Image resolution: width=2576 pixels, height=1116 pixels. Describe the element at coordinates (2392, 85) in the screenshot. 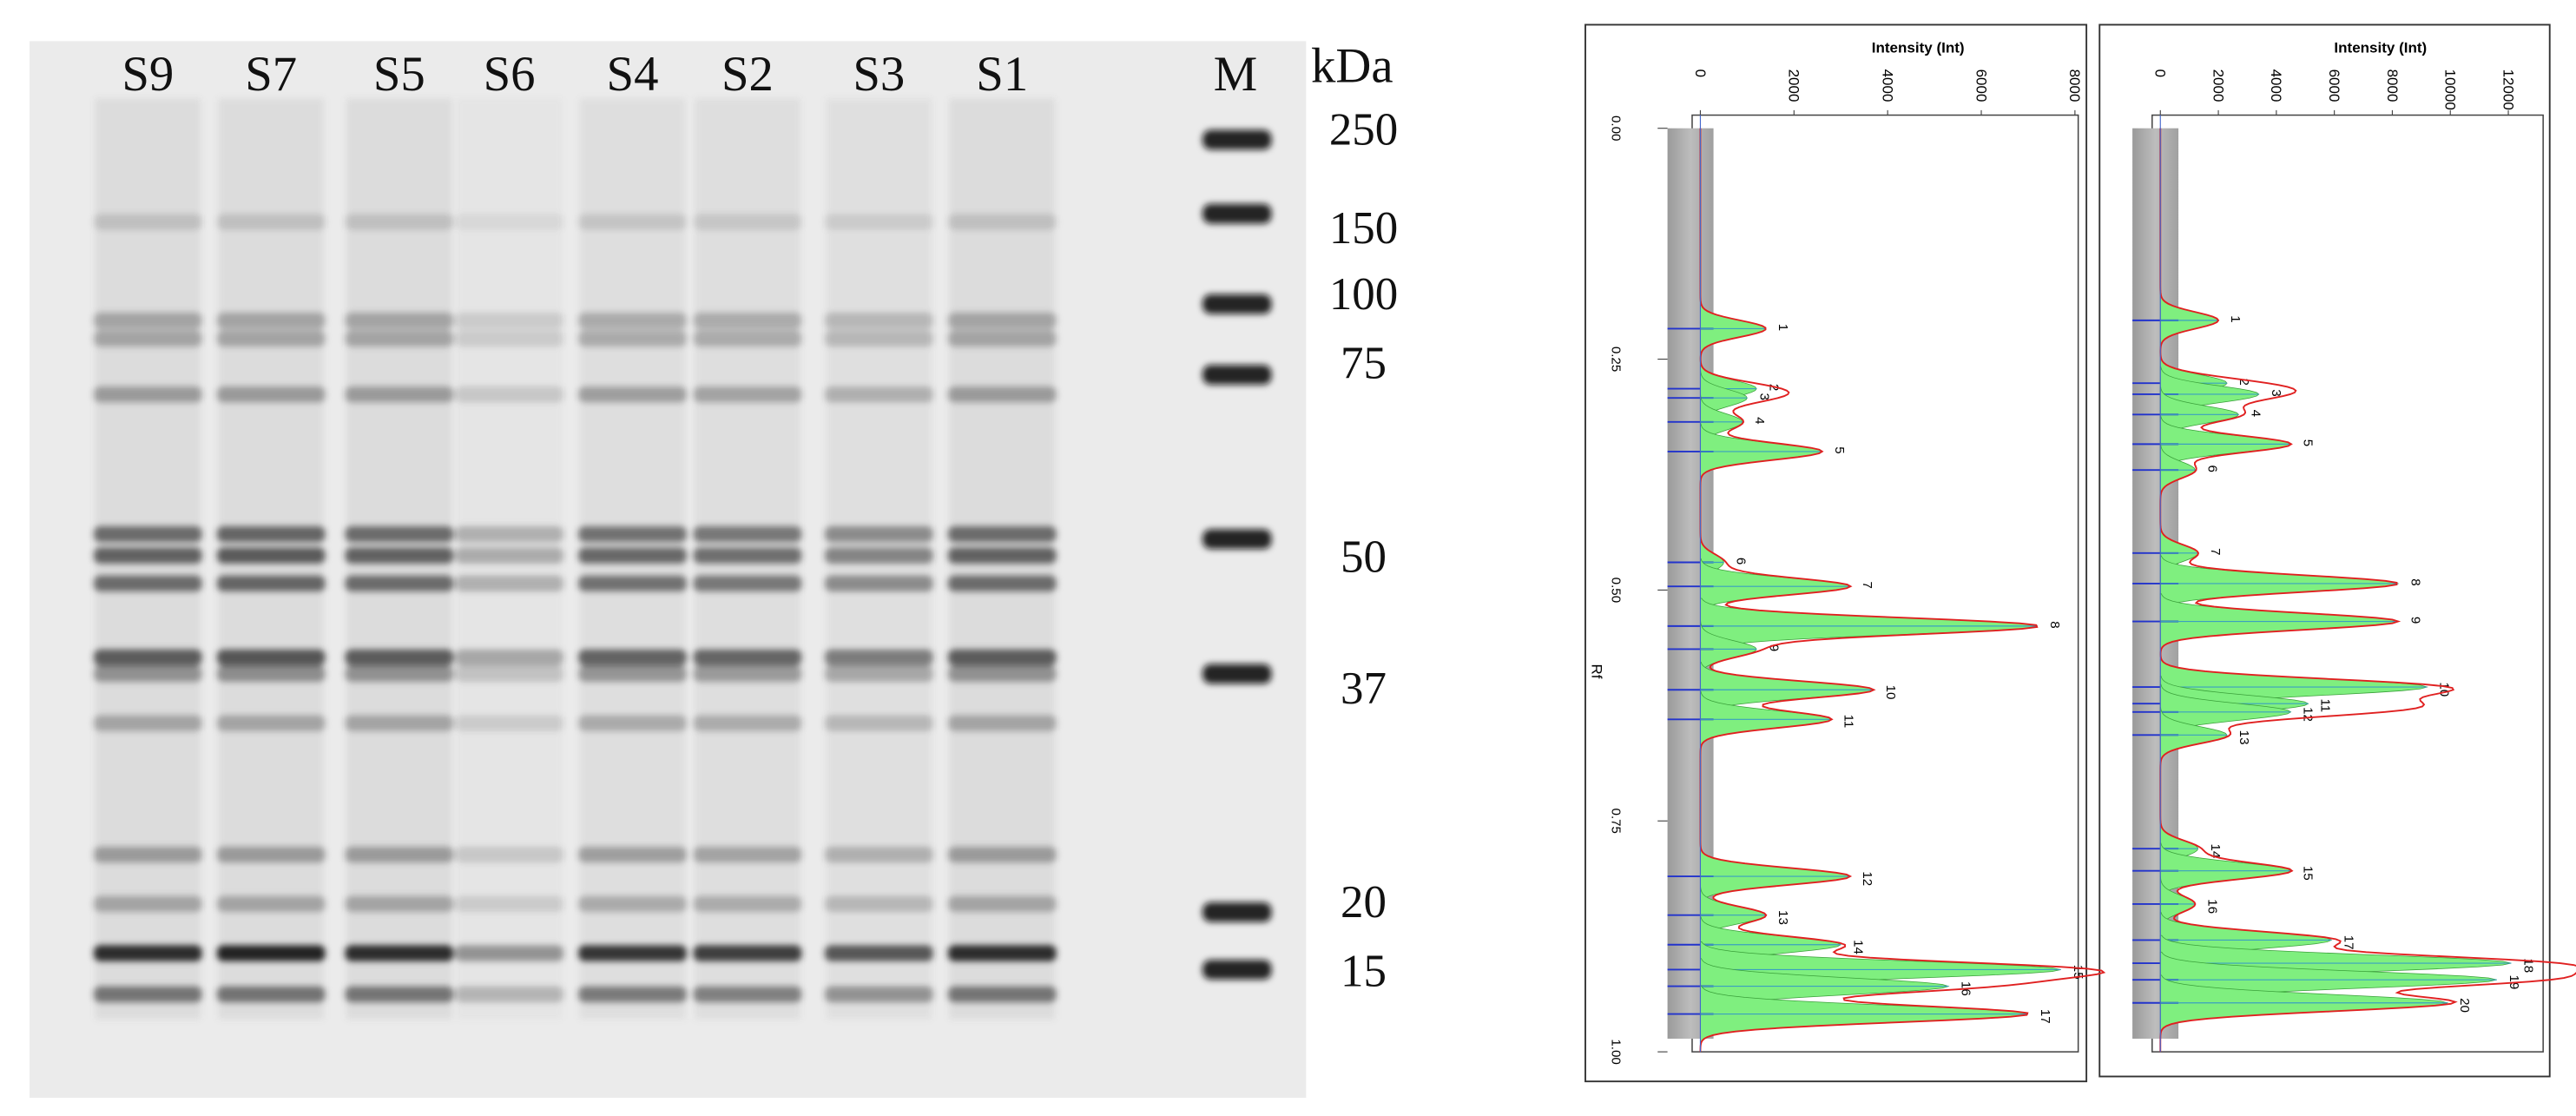

I see `intensity-tick-label: 8000` at that location.